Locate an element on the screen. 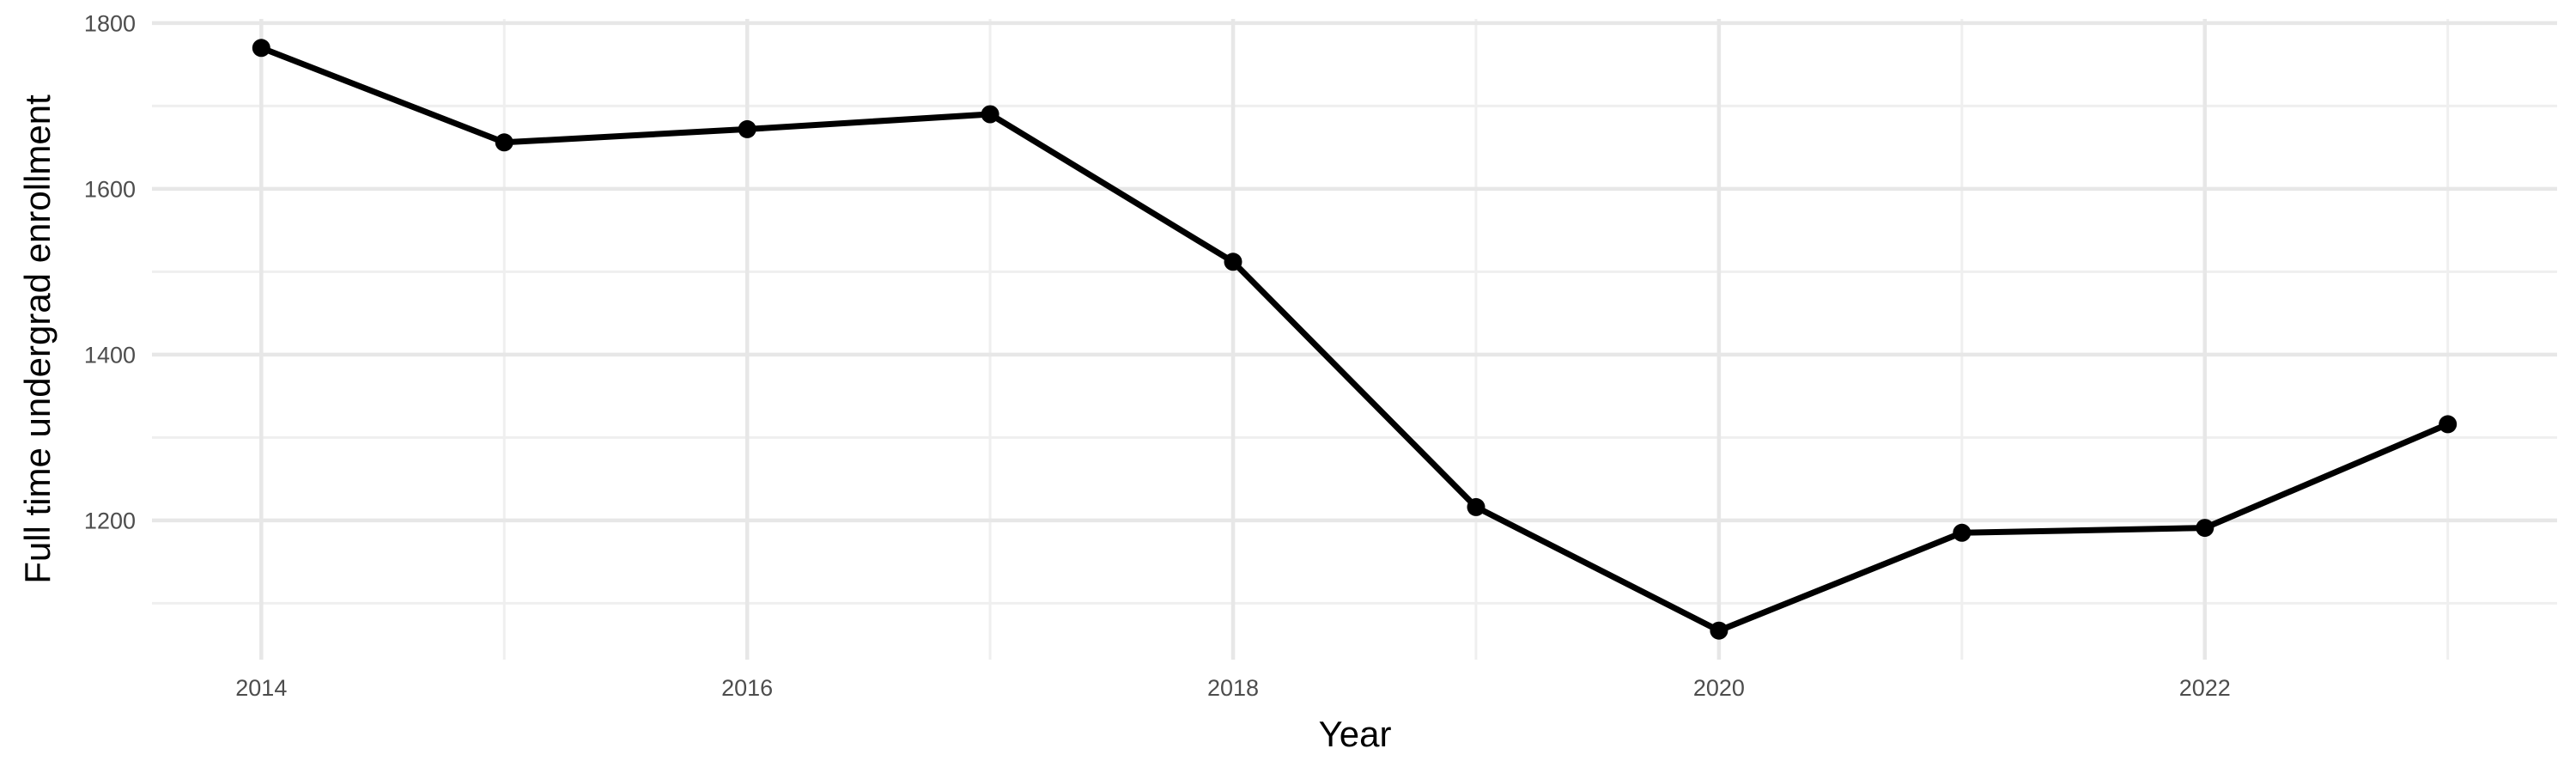 The height and width of the screenshot is (773, 2576). x-tick-label: 2018 is located at coordinates (1233, 688).